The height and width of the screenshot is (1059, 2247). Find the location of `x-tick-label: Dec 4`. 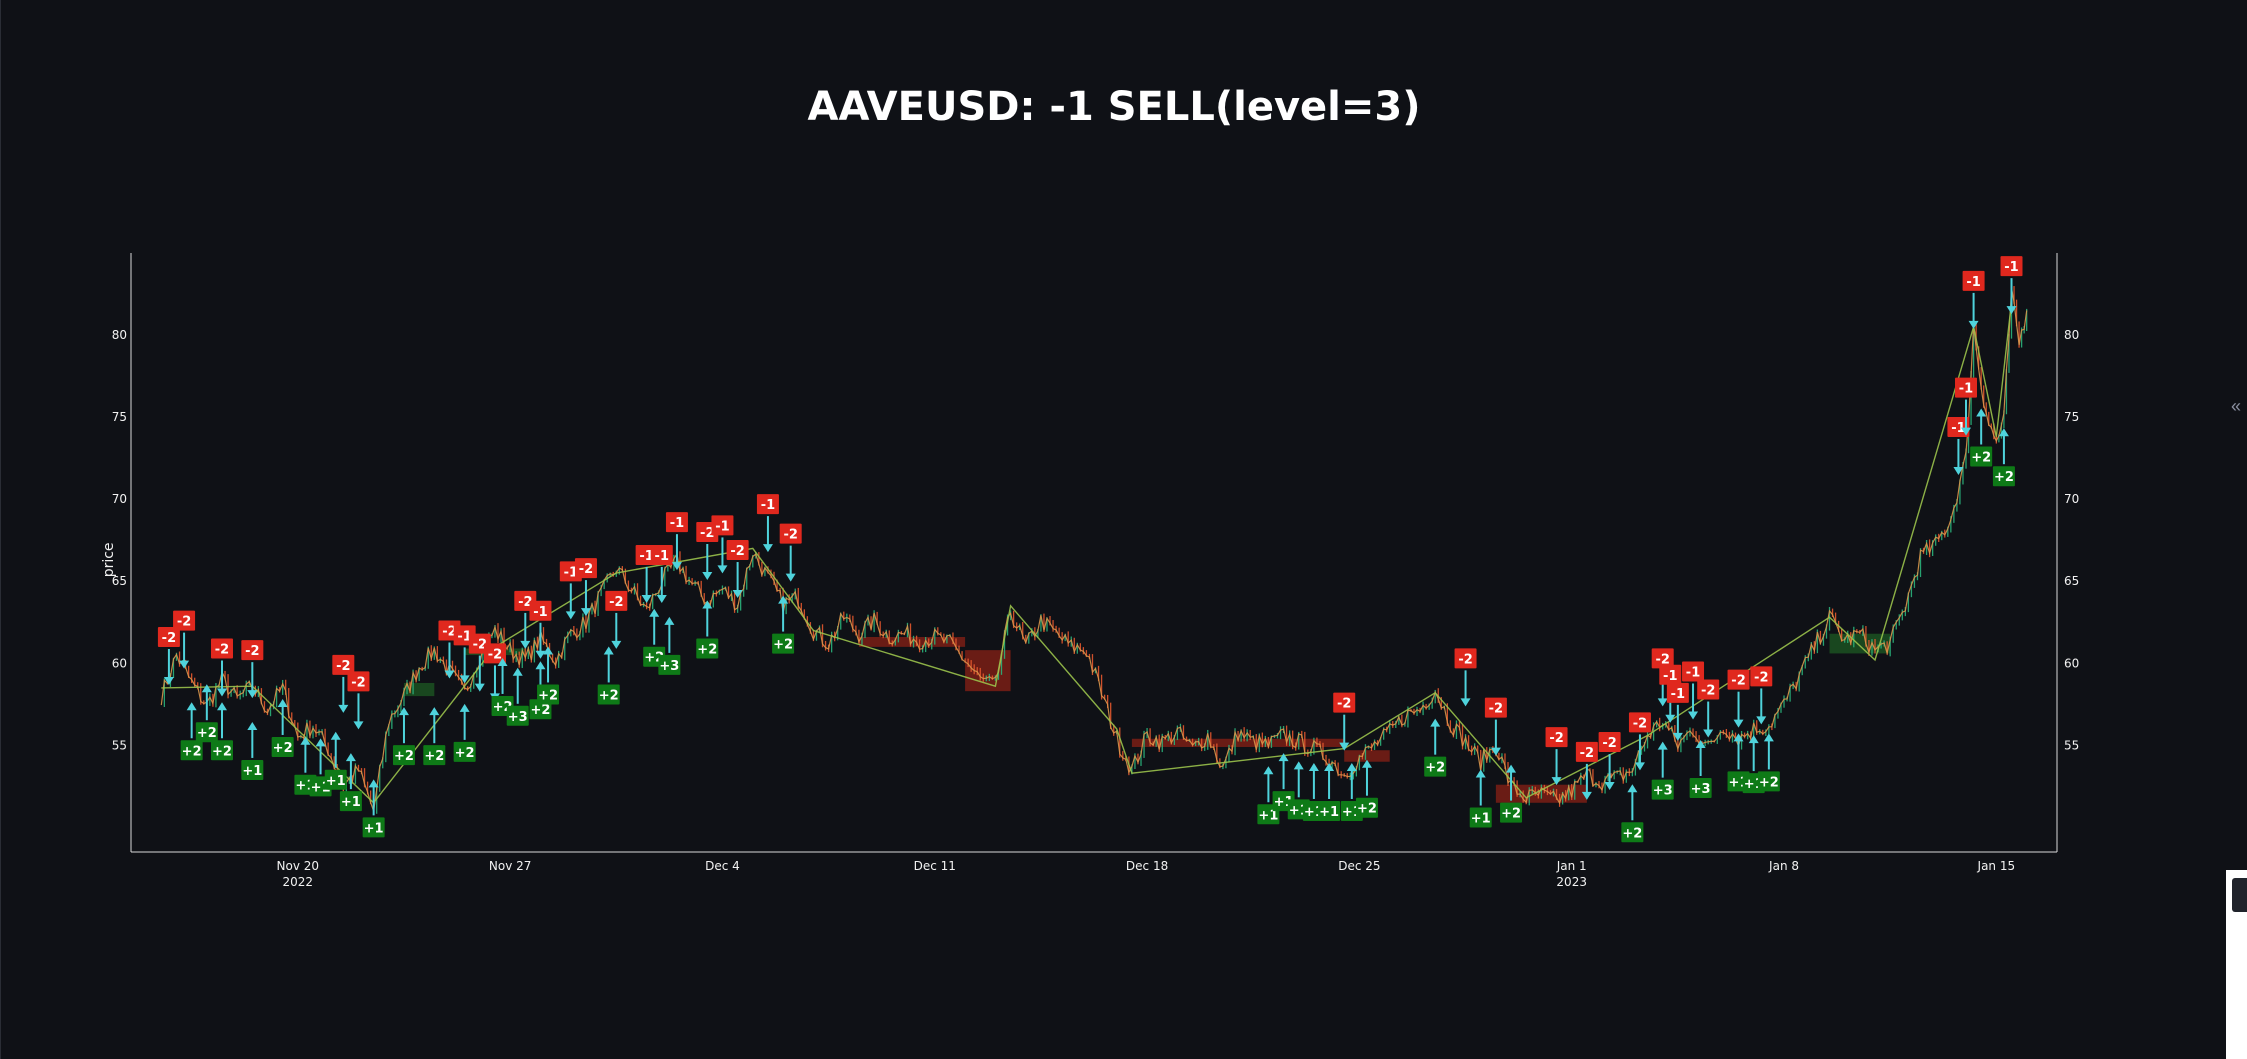

x-tick-label: Dec 4 is located at coordinates (722, 866).